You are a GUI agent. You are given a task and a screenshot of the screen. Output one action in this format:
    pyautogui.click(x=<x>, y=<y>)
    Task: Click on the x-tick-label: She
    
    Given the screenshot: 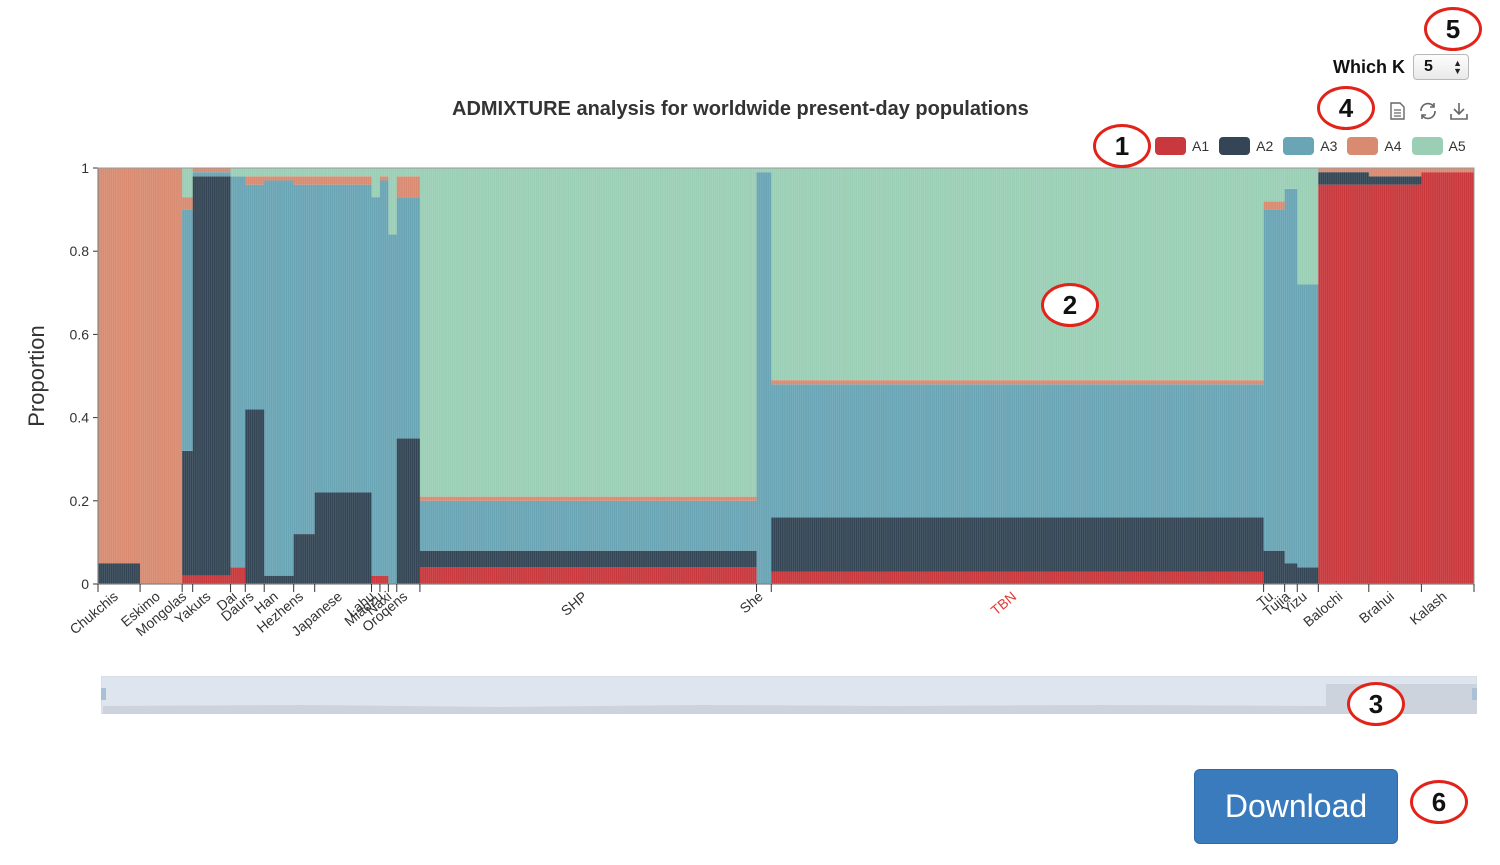 What is the action you would take?
    pyautogui.click(x=751, y=602)
    